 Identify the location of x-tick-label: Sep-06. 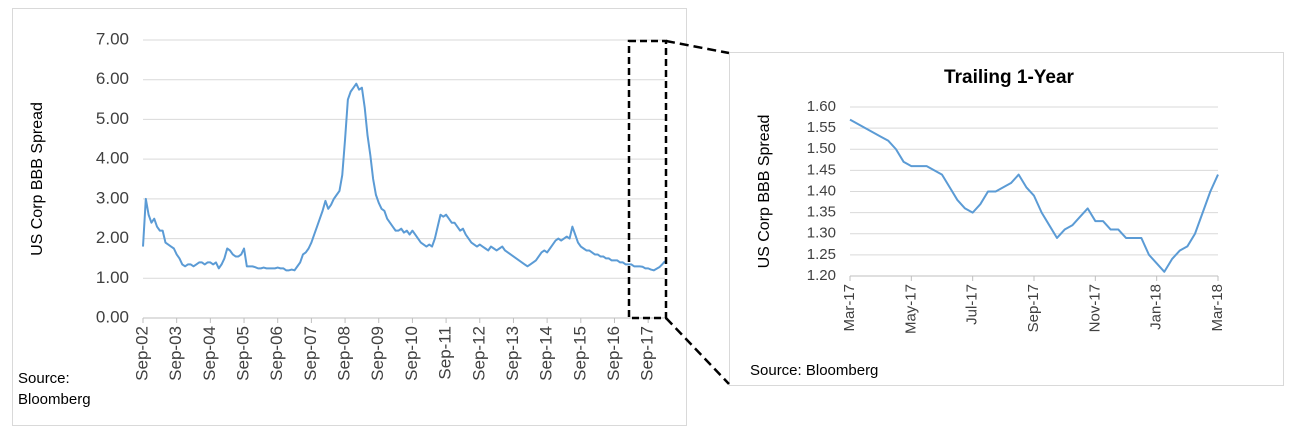
(276, 353).